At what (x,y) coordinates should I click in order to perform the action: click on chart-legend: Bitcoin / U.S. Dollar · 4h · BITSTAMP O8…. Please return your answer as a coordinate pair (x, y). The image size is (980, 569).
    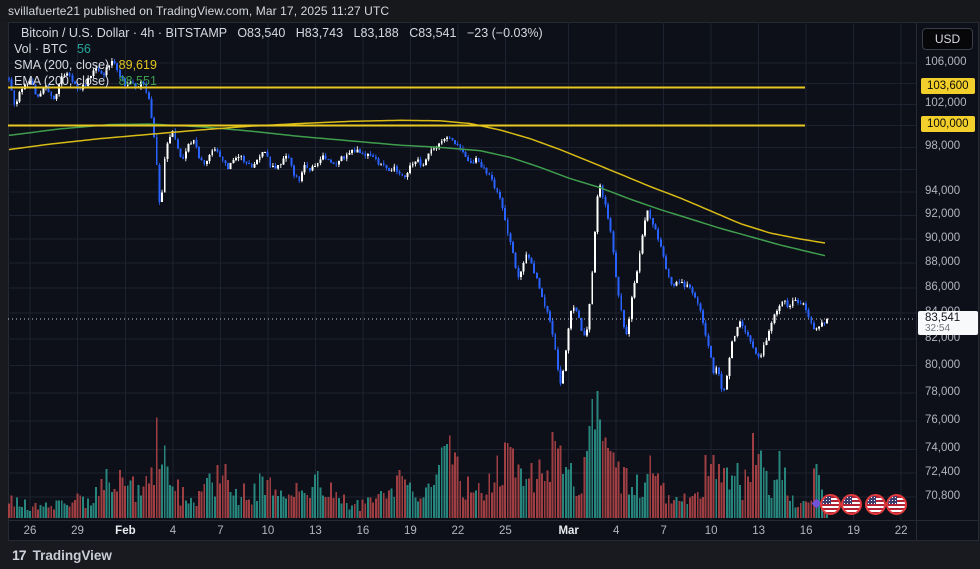
    Looking at the image, I should click on (278, 58).